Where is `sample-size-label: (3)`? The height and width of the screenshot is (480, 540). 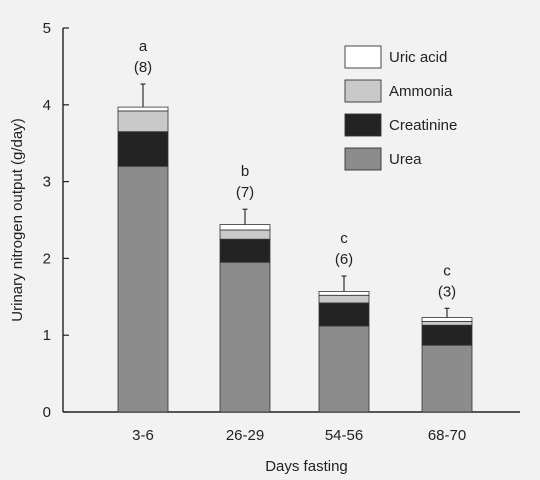 sample-size-label: (3) is located at coordinates (447, 291).